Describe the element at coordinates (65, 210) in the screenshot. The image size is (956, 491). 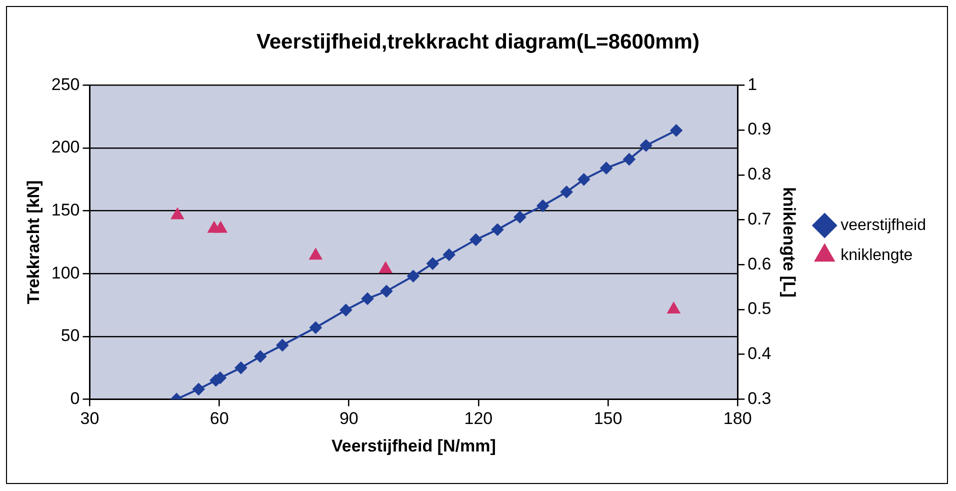
I see `y-tick-label: 150` at that location.